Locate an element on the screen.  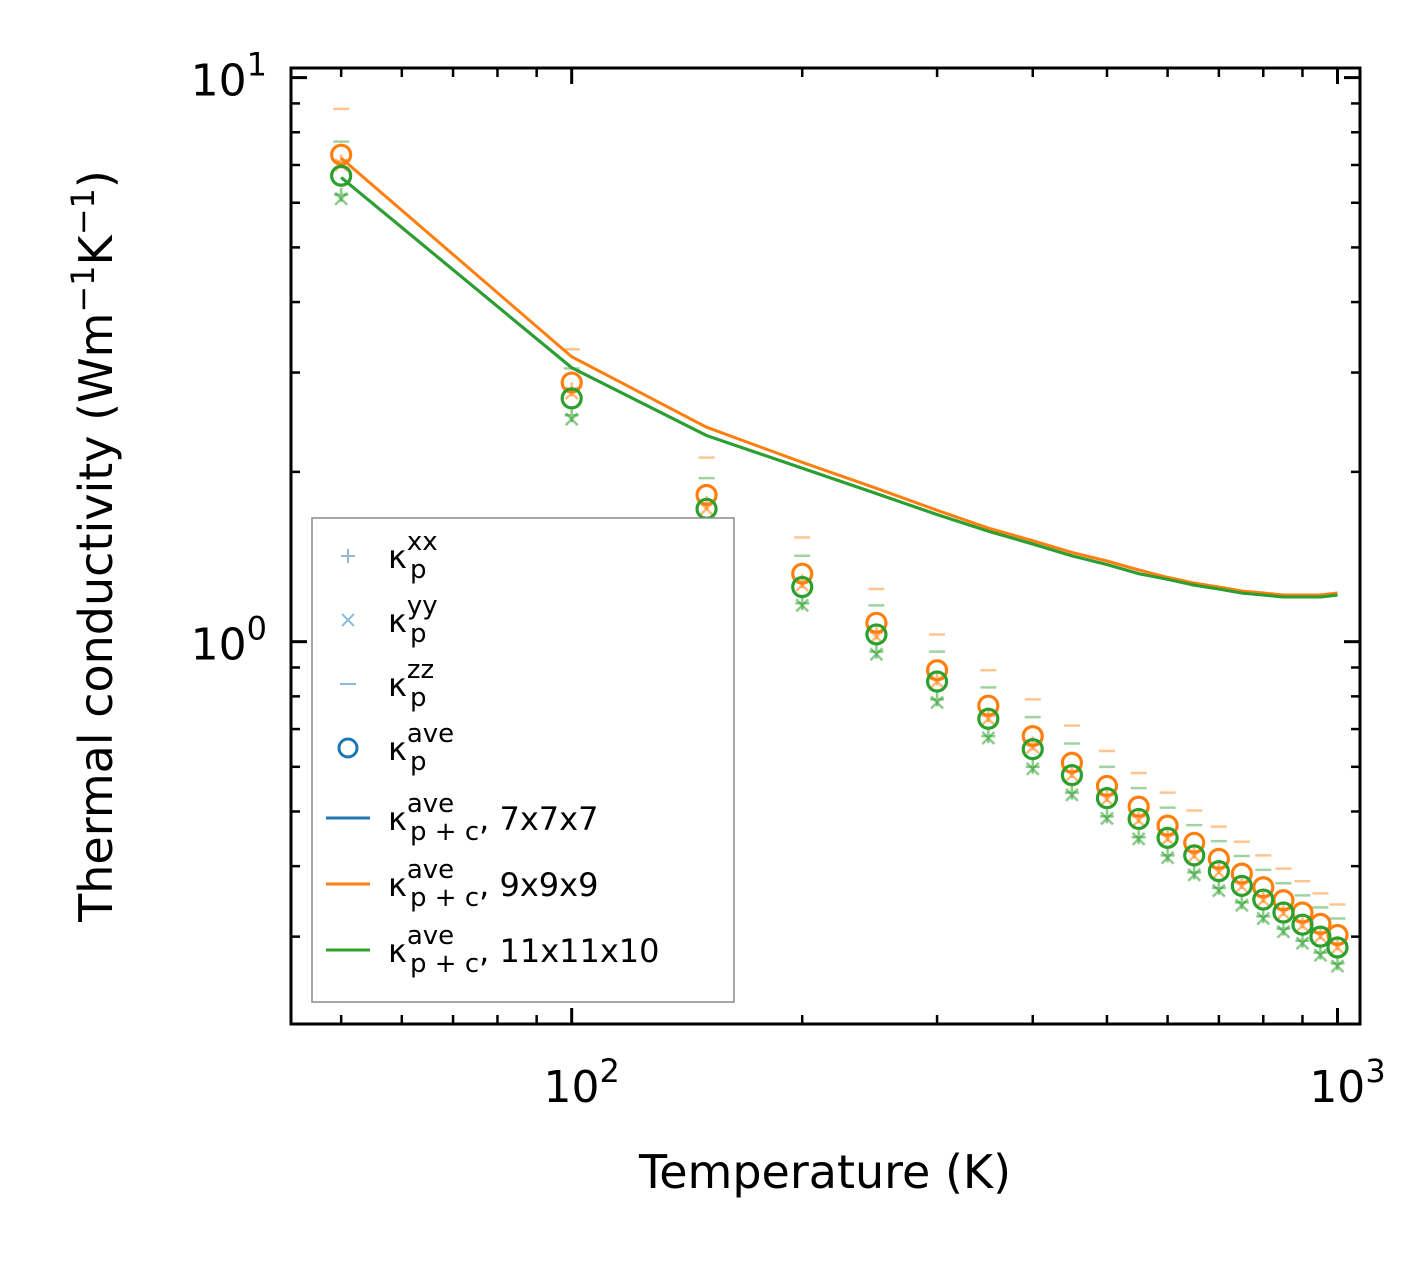
legend-circle-icon is located at coordinates (348, 748).